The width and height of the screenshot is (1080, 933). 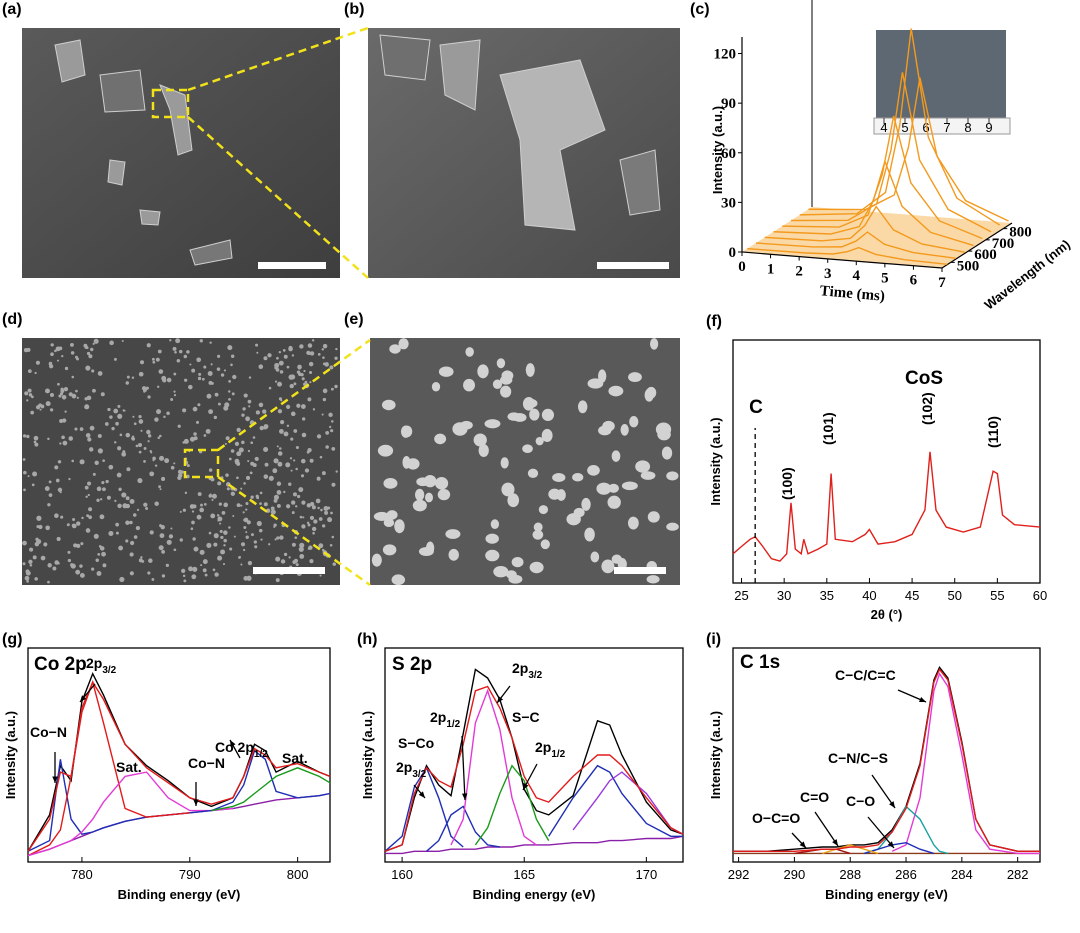 What do you see at coordinates (942, 126) in the screenshot?
I see `inset-ruler` at bounding box center [942, 126].